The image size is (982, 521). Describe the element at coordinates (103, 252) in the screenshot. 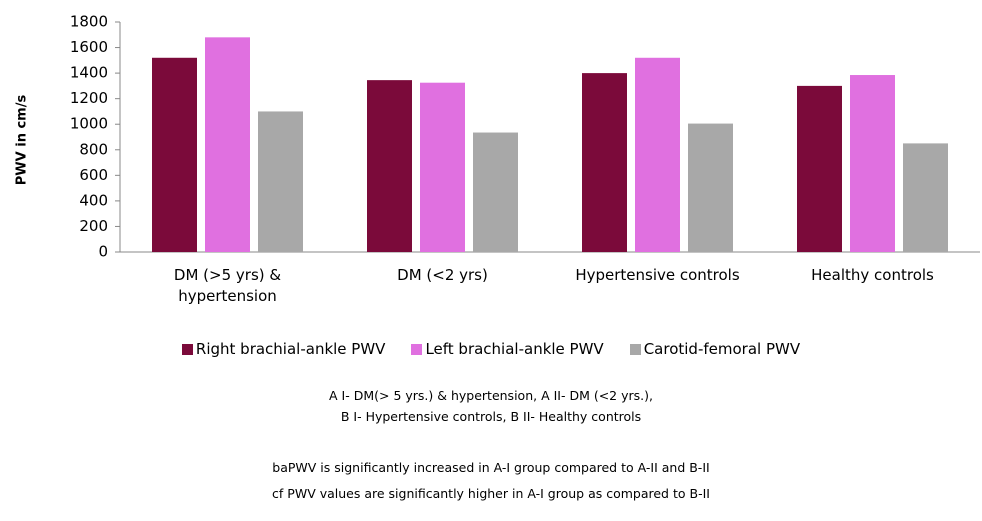

I see `y-tick-label: 0` at that location.